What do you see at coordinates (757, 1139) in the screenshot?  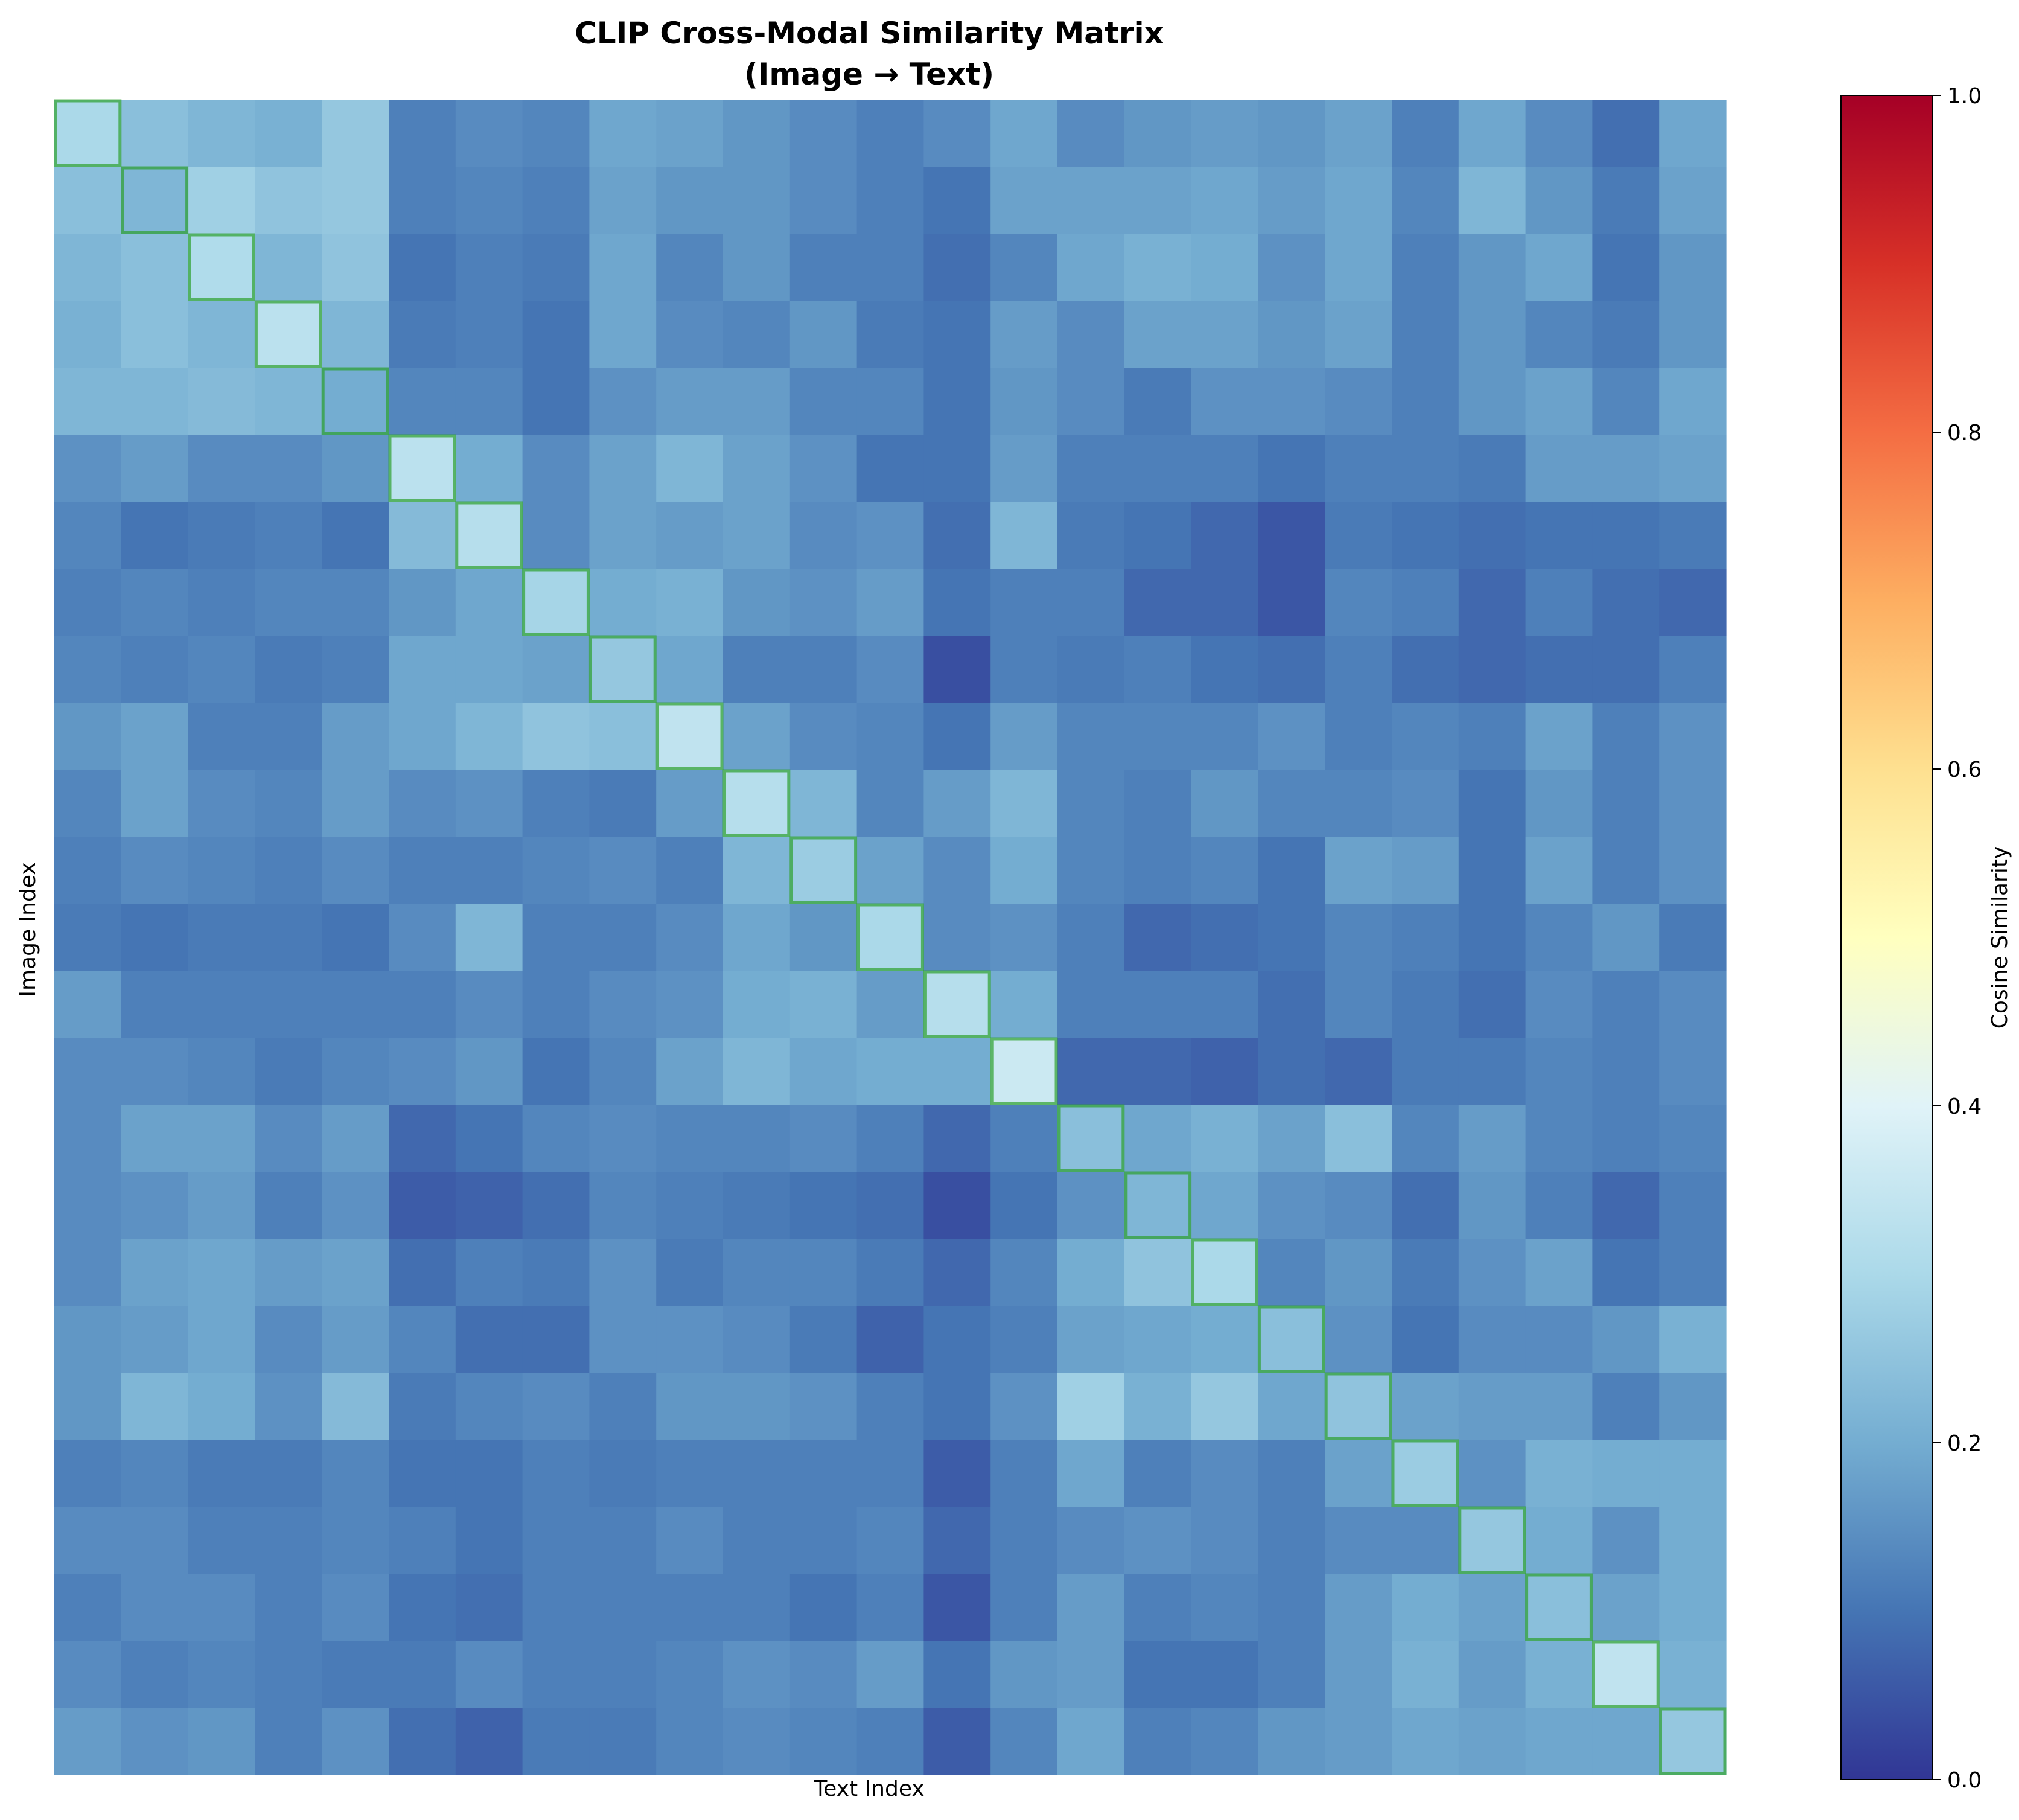 I see `heatmap-cell-r15-c10` at bounding box center [757, 1139].